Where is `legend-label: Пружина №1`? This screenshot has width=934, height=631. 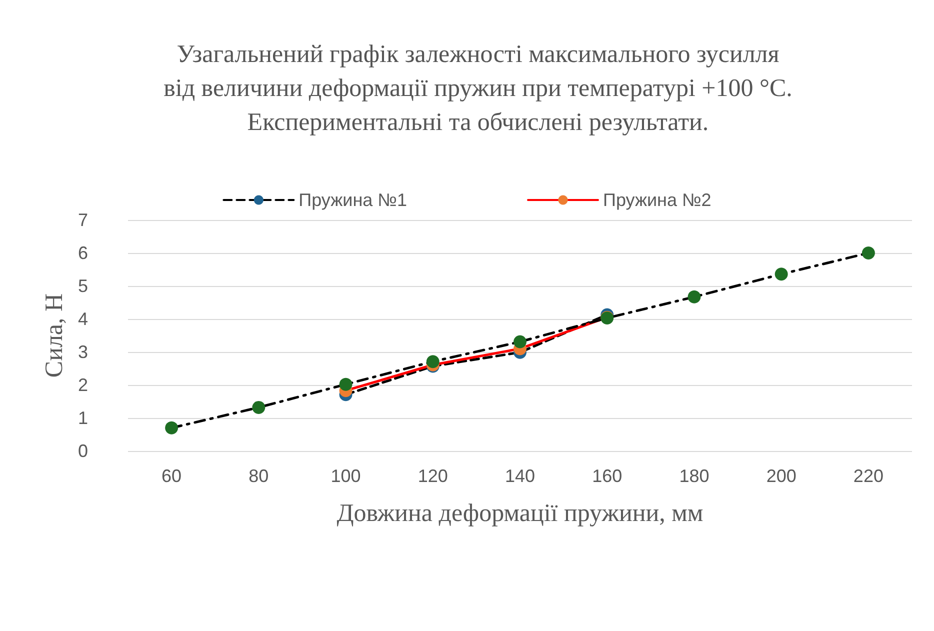 legend-label: Пружина №1 is located at coordinates (353, 200).